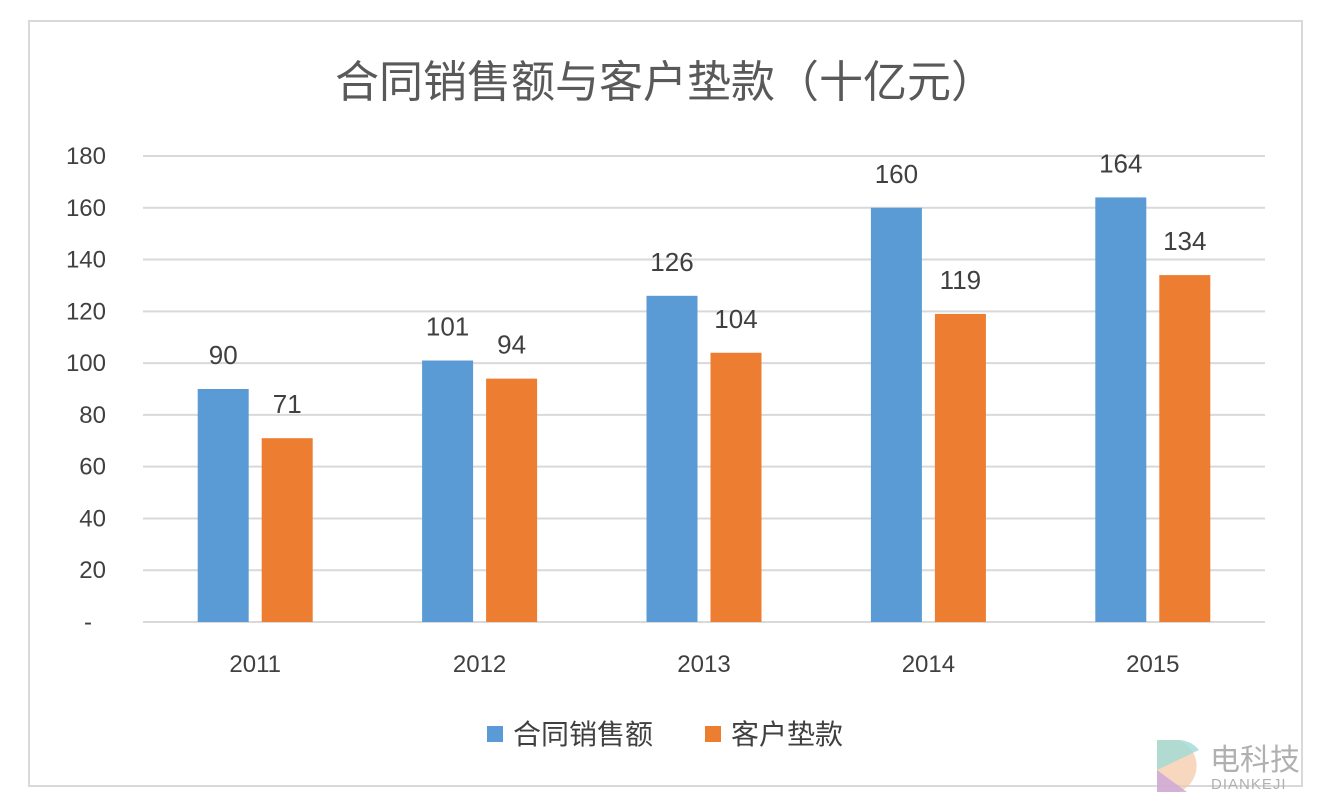 The height and width of the screenshot is (810, 1334). I want to click on x-tick-label: 2015, so click(1152, 664).